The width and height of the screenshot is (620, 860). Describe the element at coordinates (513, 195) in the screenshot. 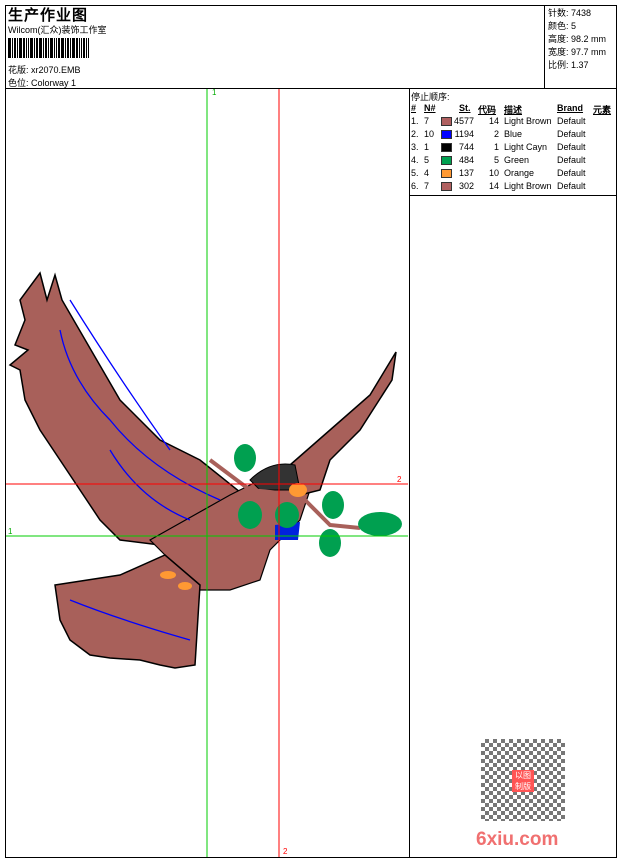

I see `table-divider` at that location.